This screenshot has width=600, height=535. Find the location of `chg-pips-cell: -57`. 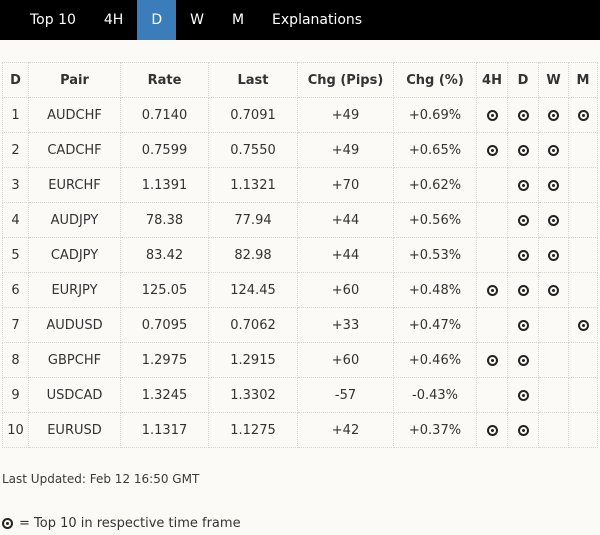

chg-pips-cell: -57 is located at coordinates (345, 395).